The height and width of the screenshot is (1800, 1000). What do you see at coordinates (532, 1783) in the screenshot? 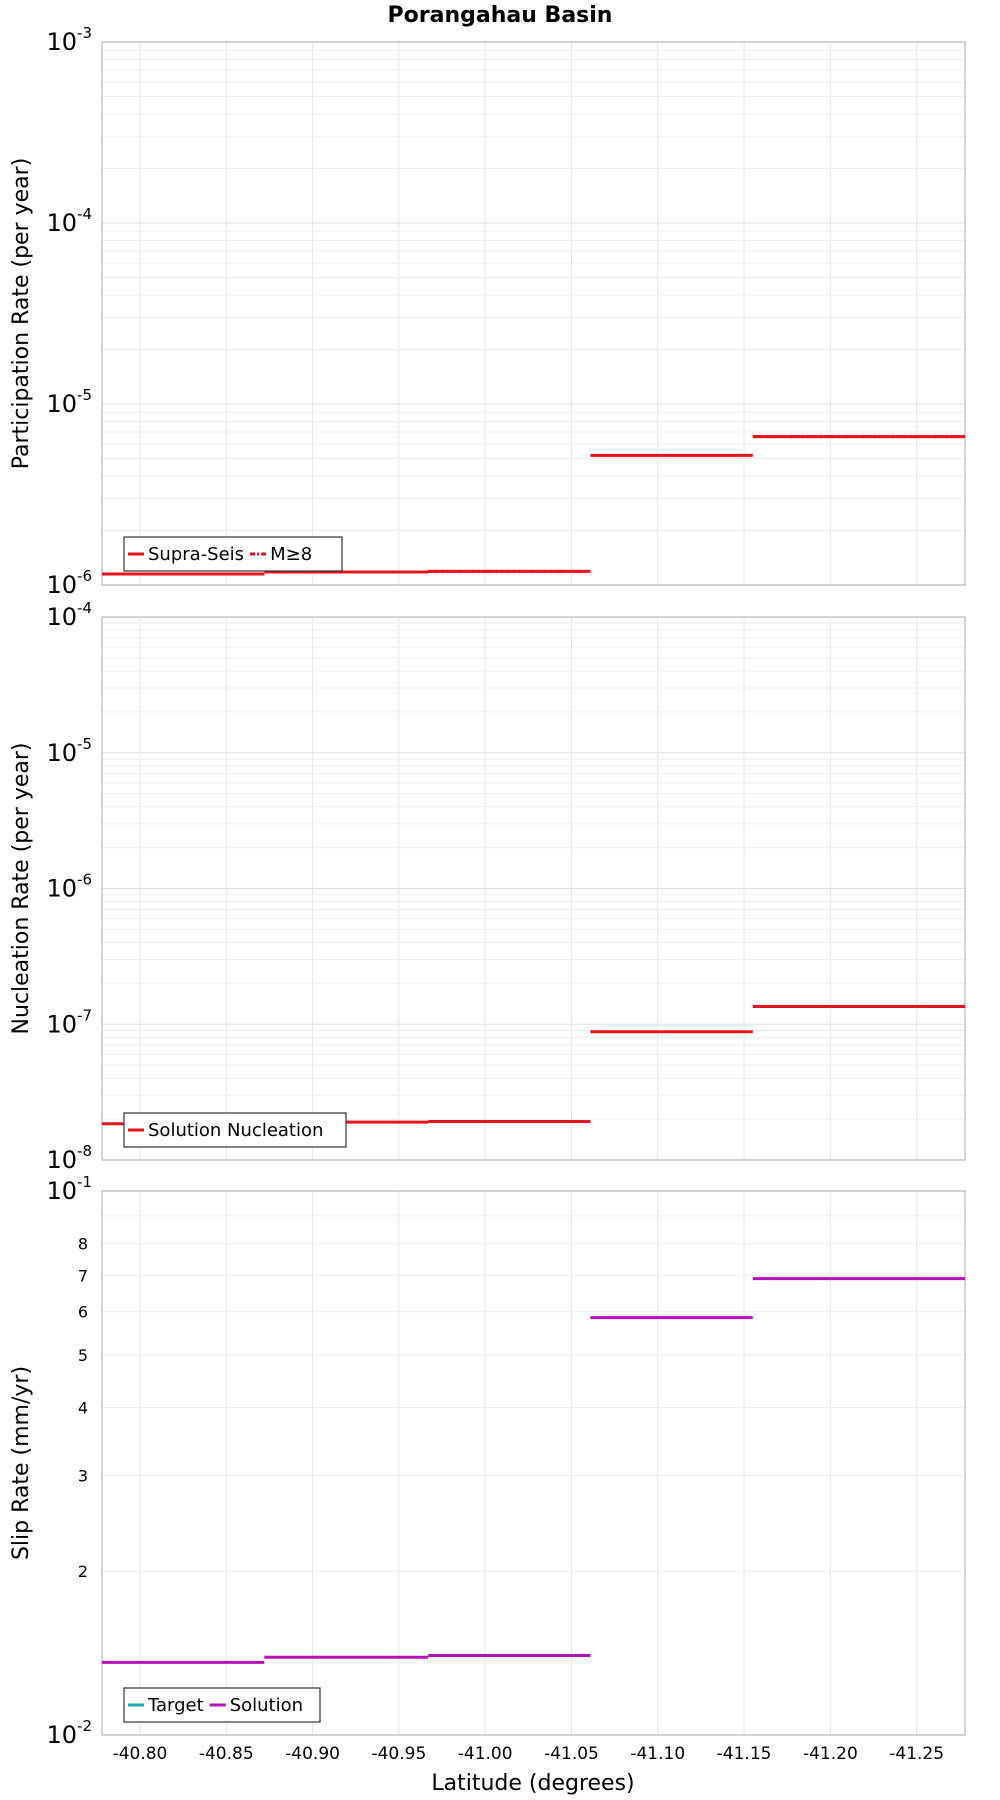
I see `x-axis-label: Latitude (degrees)` at bounding box center [532, 1783].